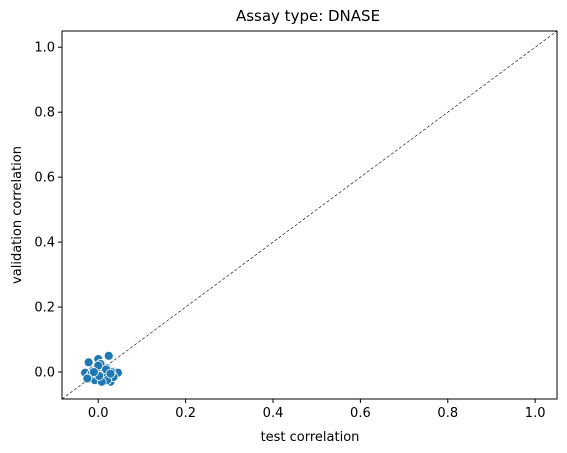 Image resolution: width=567 pixels, height=453 pixels. What do you see at coordinates (310, 437) in the screenshot?
I see `x-axis-label: test correlation` at bounding box center [310, 437].